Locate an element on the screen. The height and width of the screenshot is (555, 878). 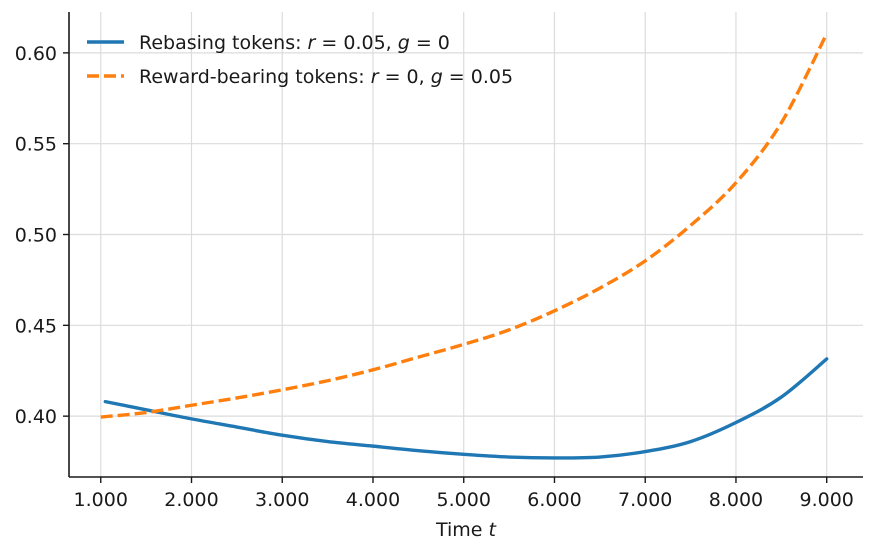
x-tick-label: 7.000 is located at coordinates (645, 500).